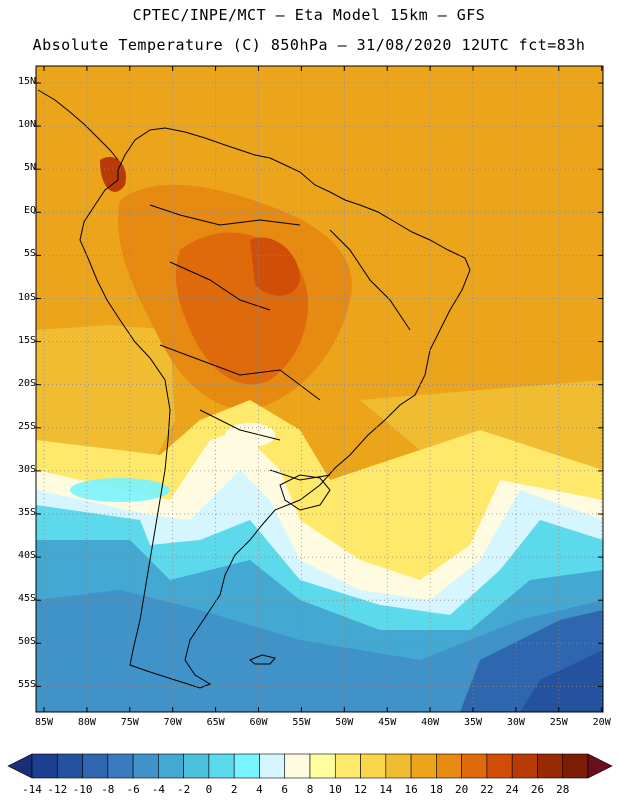 The image size is (618, 800). Describe the element at coordinates (259, 789) in the screenshot. I see `colorbar-label: 4` at that location.